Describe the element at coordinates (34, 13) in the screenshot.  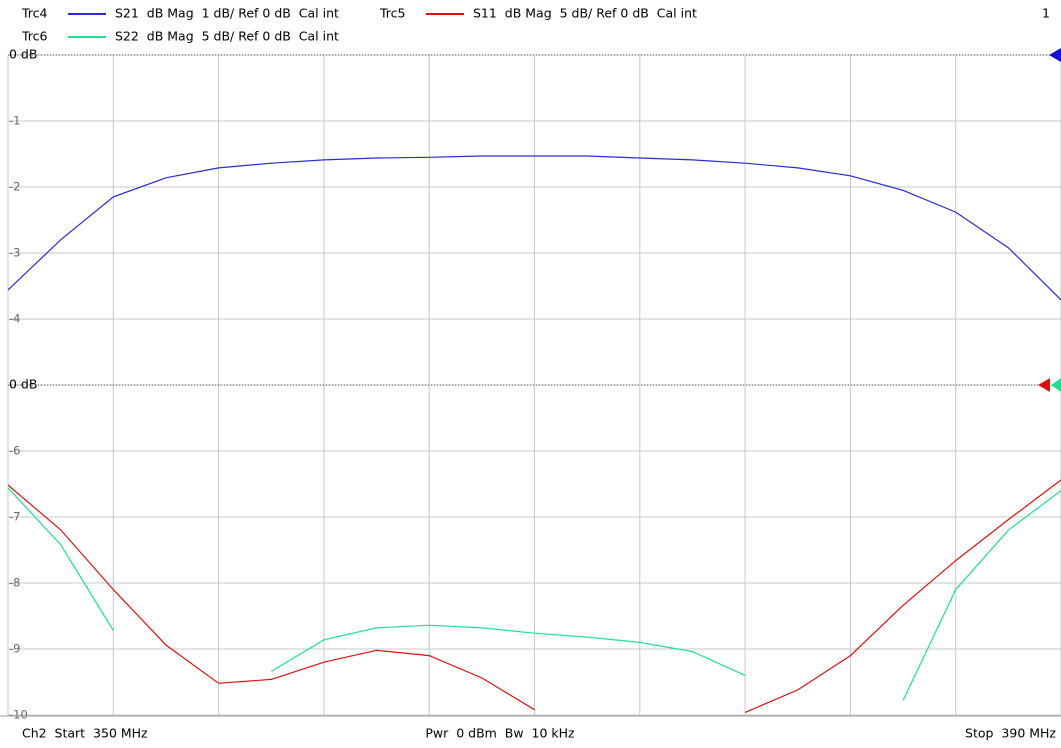
I see `legend-trace: Trc4` at that location.